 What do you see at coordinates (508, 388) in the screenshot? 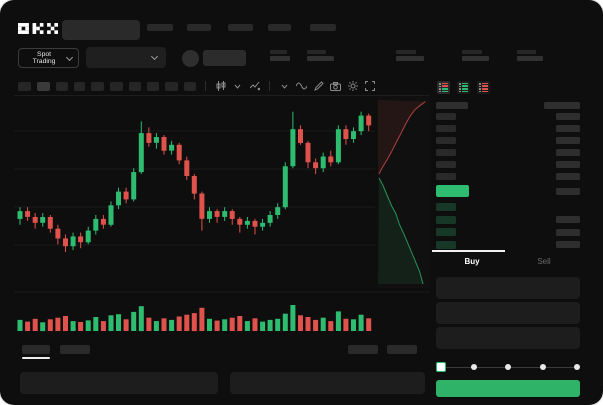
I see `buy-submit-button` at bounding box center [508, 388].